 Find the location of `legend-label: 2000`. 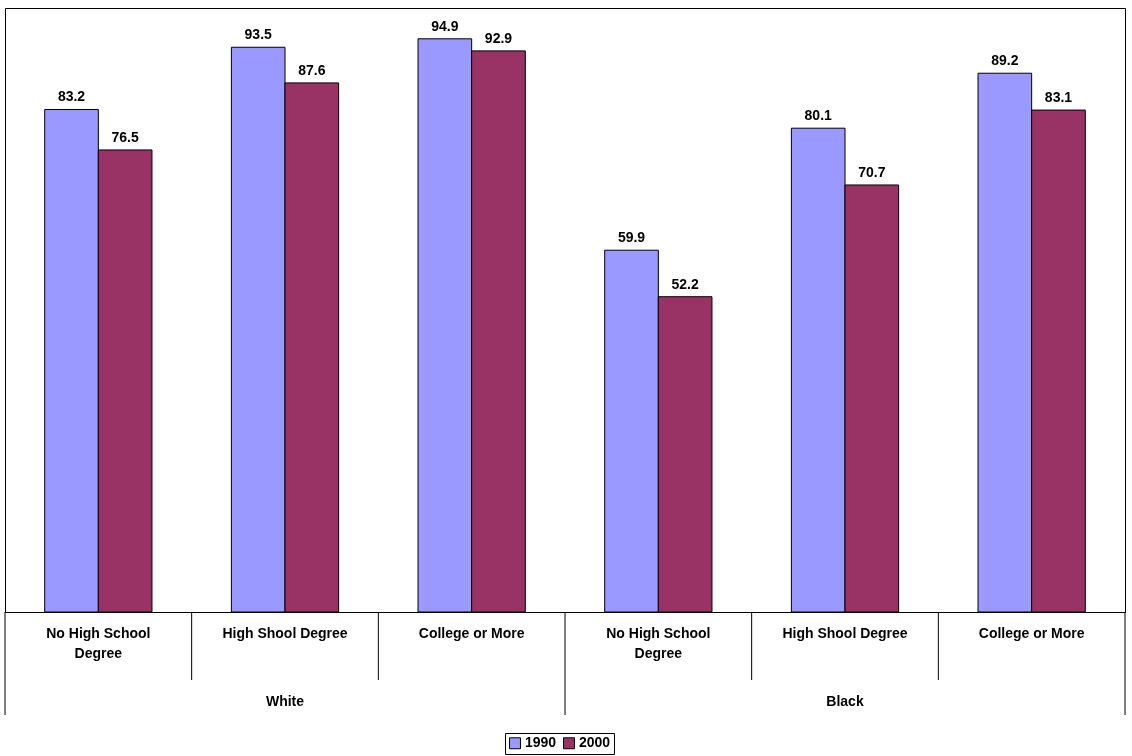

legend-label: 2000 is located at coordinates (595, 742).